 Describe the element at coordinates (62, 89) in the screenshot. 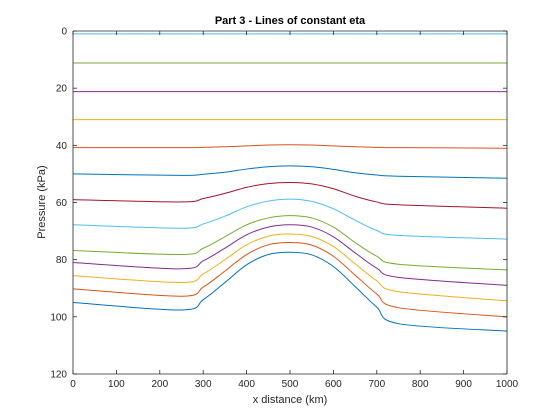

I see `y-tick-label: 20` at that location.